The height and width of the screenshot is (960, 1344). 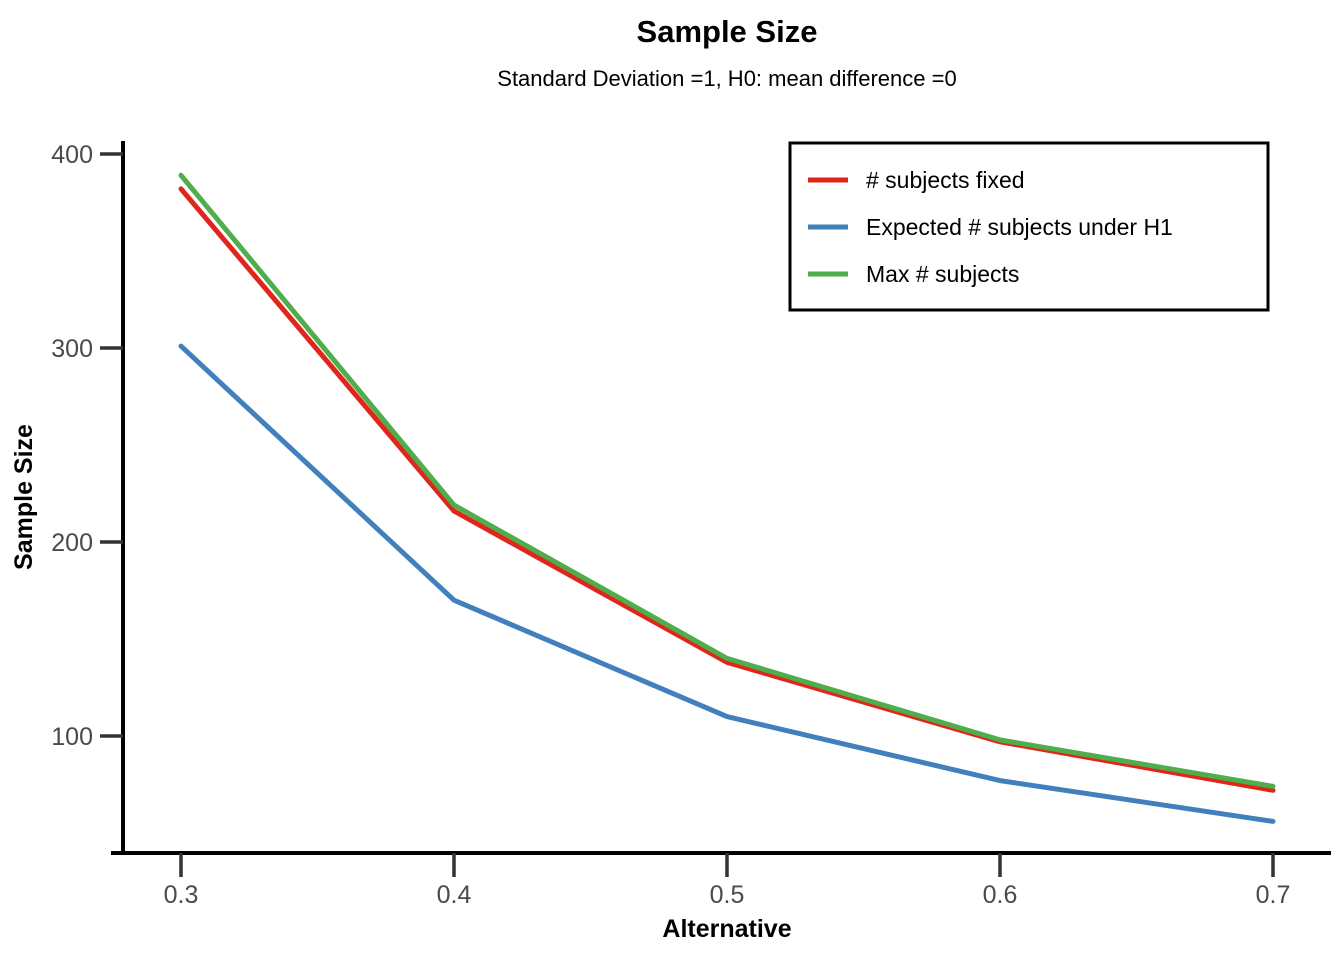 What do you see at coordinates (942, 274) in the screenshot?
I see `legend-label-max-n-subjects: Max # subjects` at bounding box center [942, 274].